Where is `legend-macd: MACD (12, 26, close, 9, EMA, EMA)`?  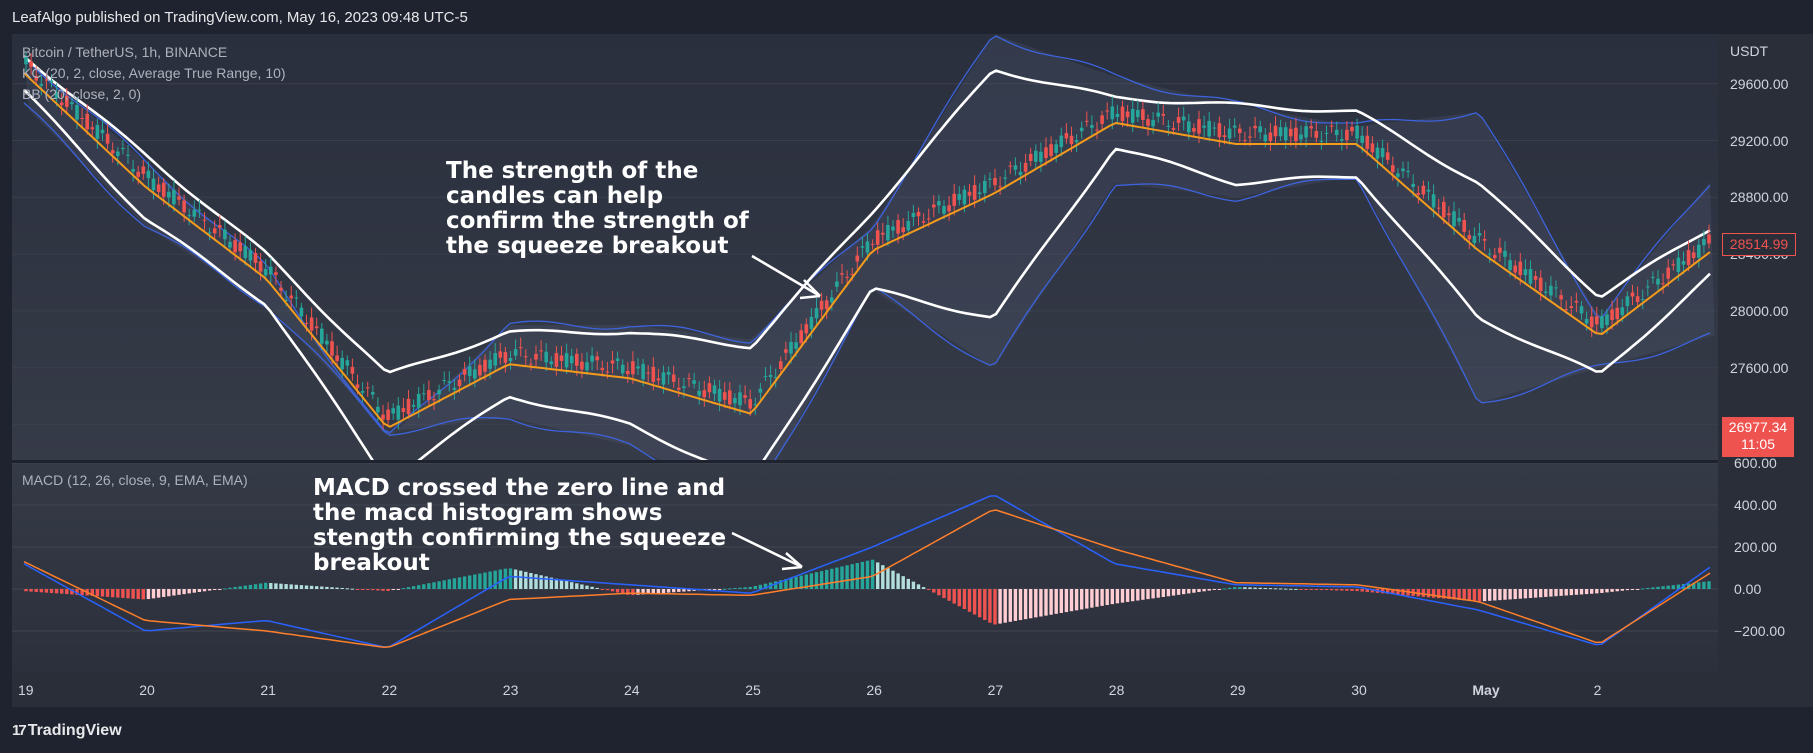
legend-macd: MACD (12, 26, close, 9, EMA, EMA) is located at coordinates (135, 480).